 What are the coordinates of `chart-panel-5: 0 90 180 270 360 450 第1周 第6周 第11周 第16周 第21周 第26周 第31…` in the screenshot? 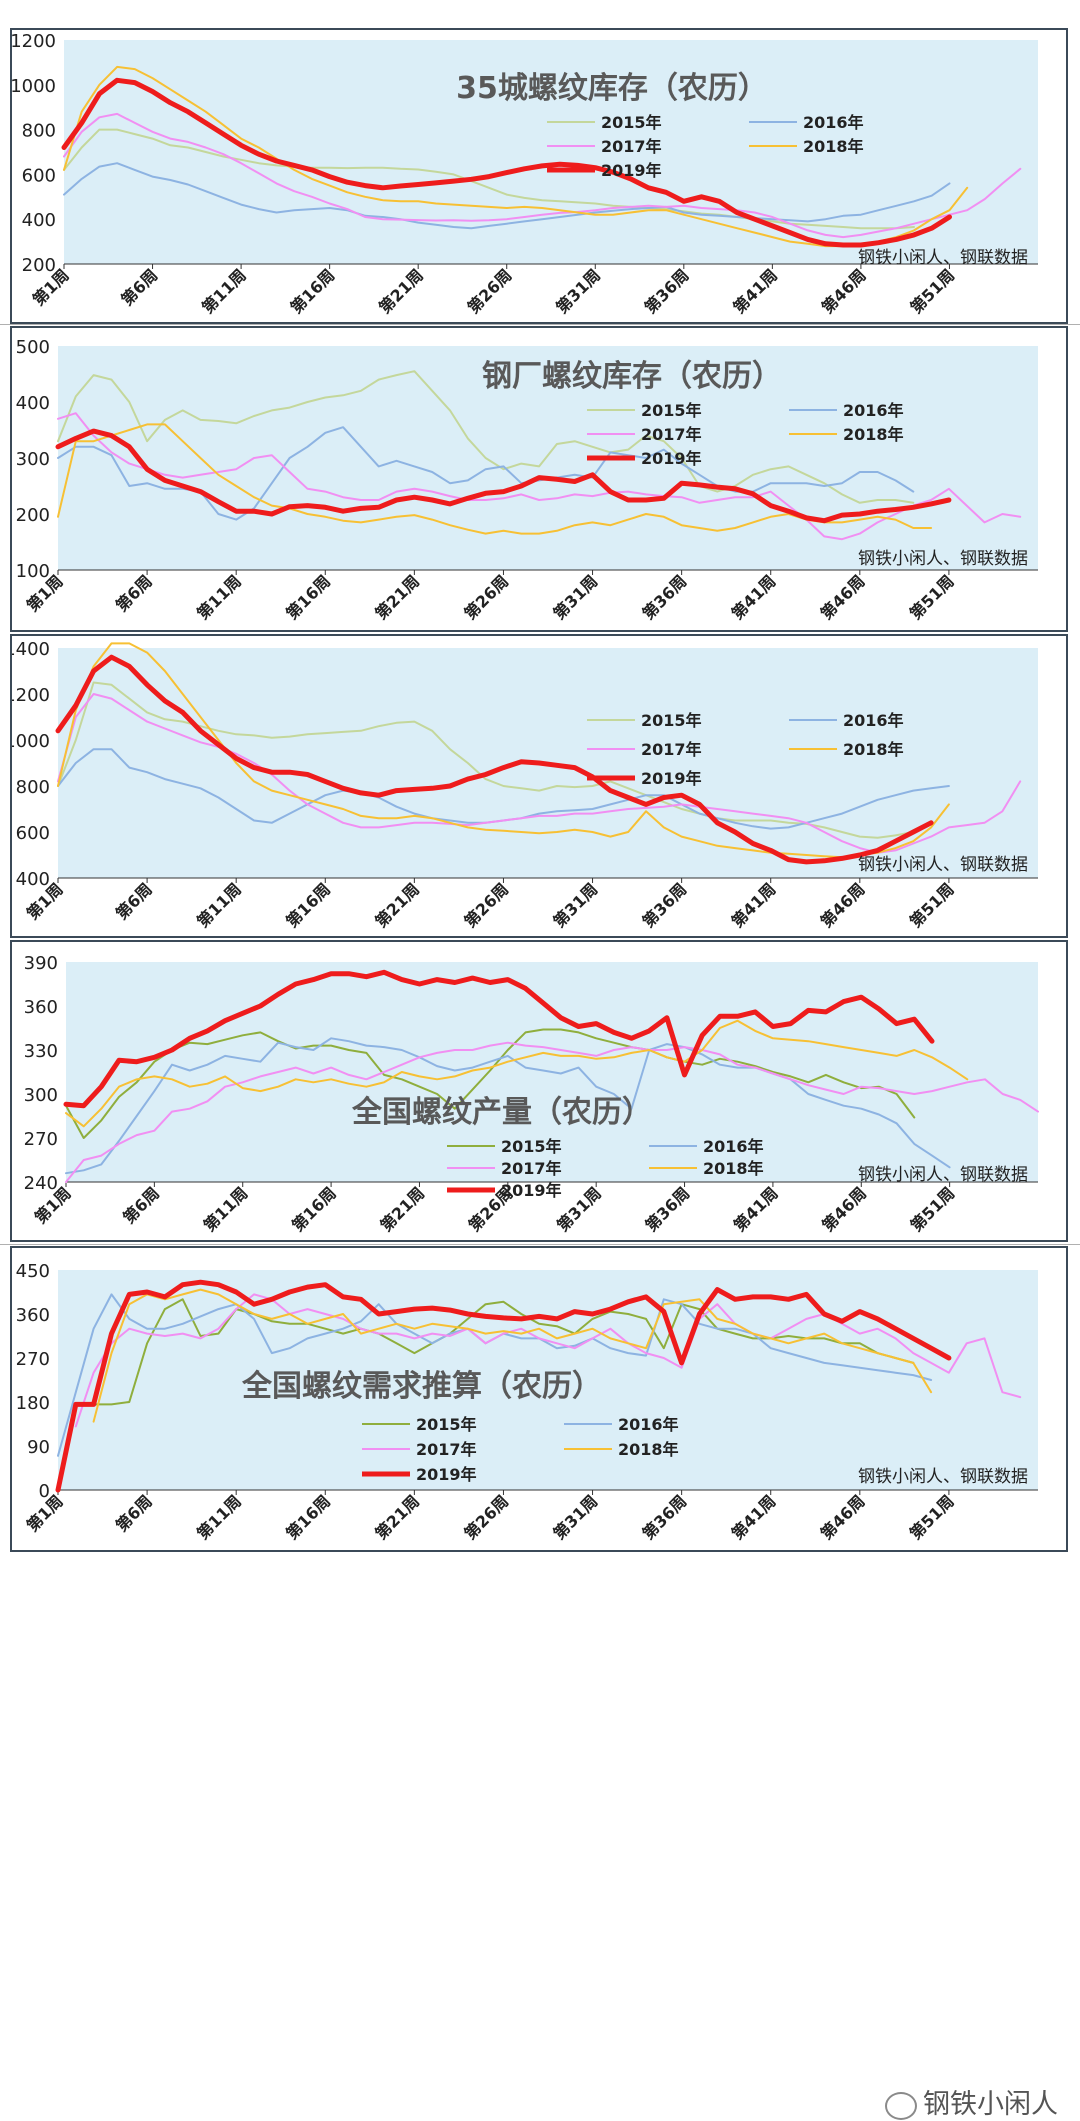 It's located at (539, 1399).